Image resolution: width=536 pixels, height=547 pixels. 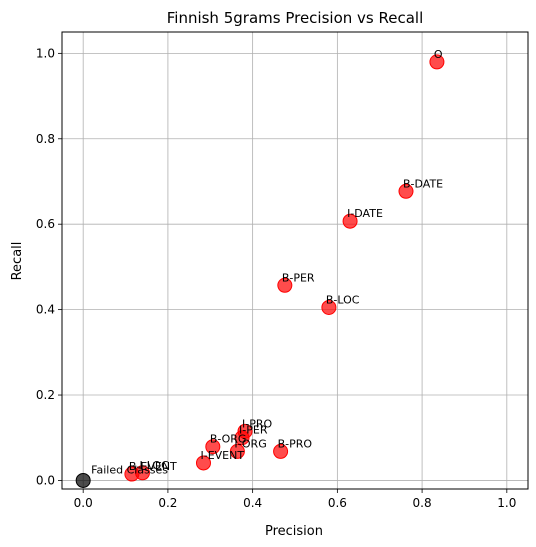 What do you see at coordinates (295, 443) in the screenshot?
I see `point-label: B-PRO` at bounding box center [295, 443].